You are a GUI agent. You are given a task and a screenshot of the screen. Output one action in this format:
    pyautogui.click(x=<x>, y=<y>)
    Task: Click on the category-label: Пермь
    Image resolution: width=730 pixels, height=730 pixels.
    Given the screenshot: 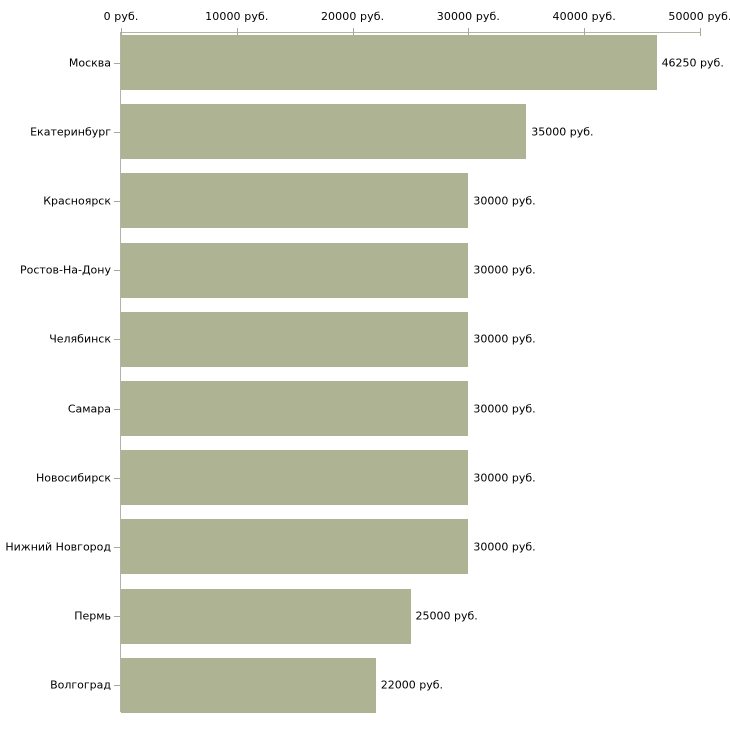 What is the action you would take?
    pyautogui.click(x=92, y=616)
    